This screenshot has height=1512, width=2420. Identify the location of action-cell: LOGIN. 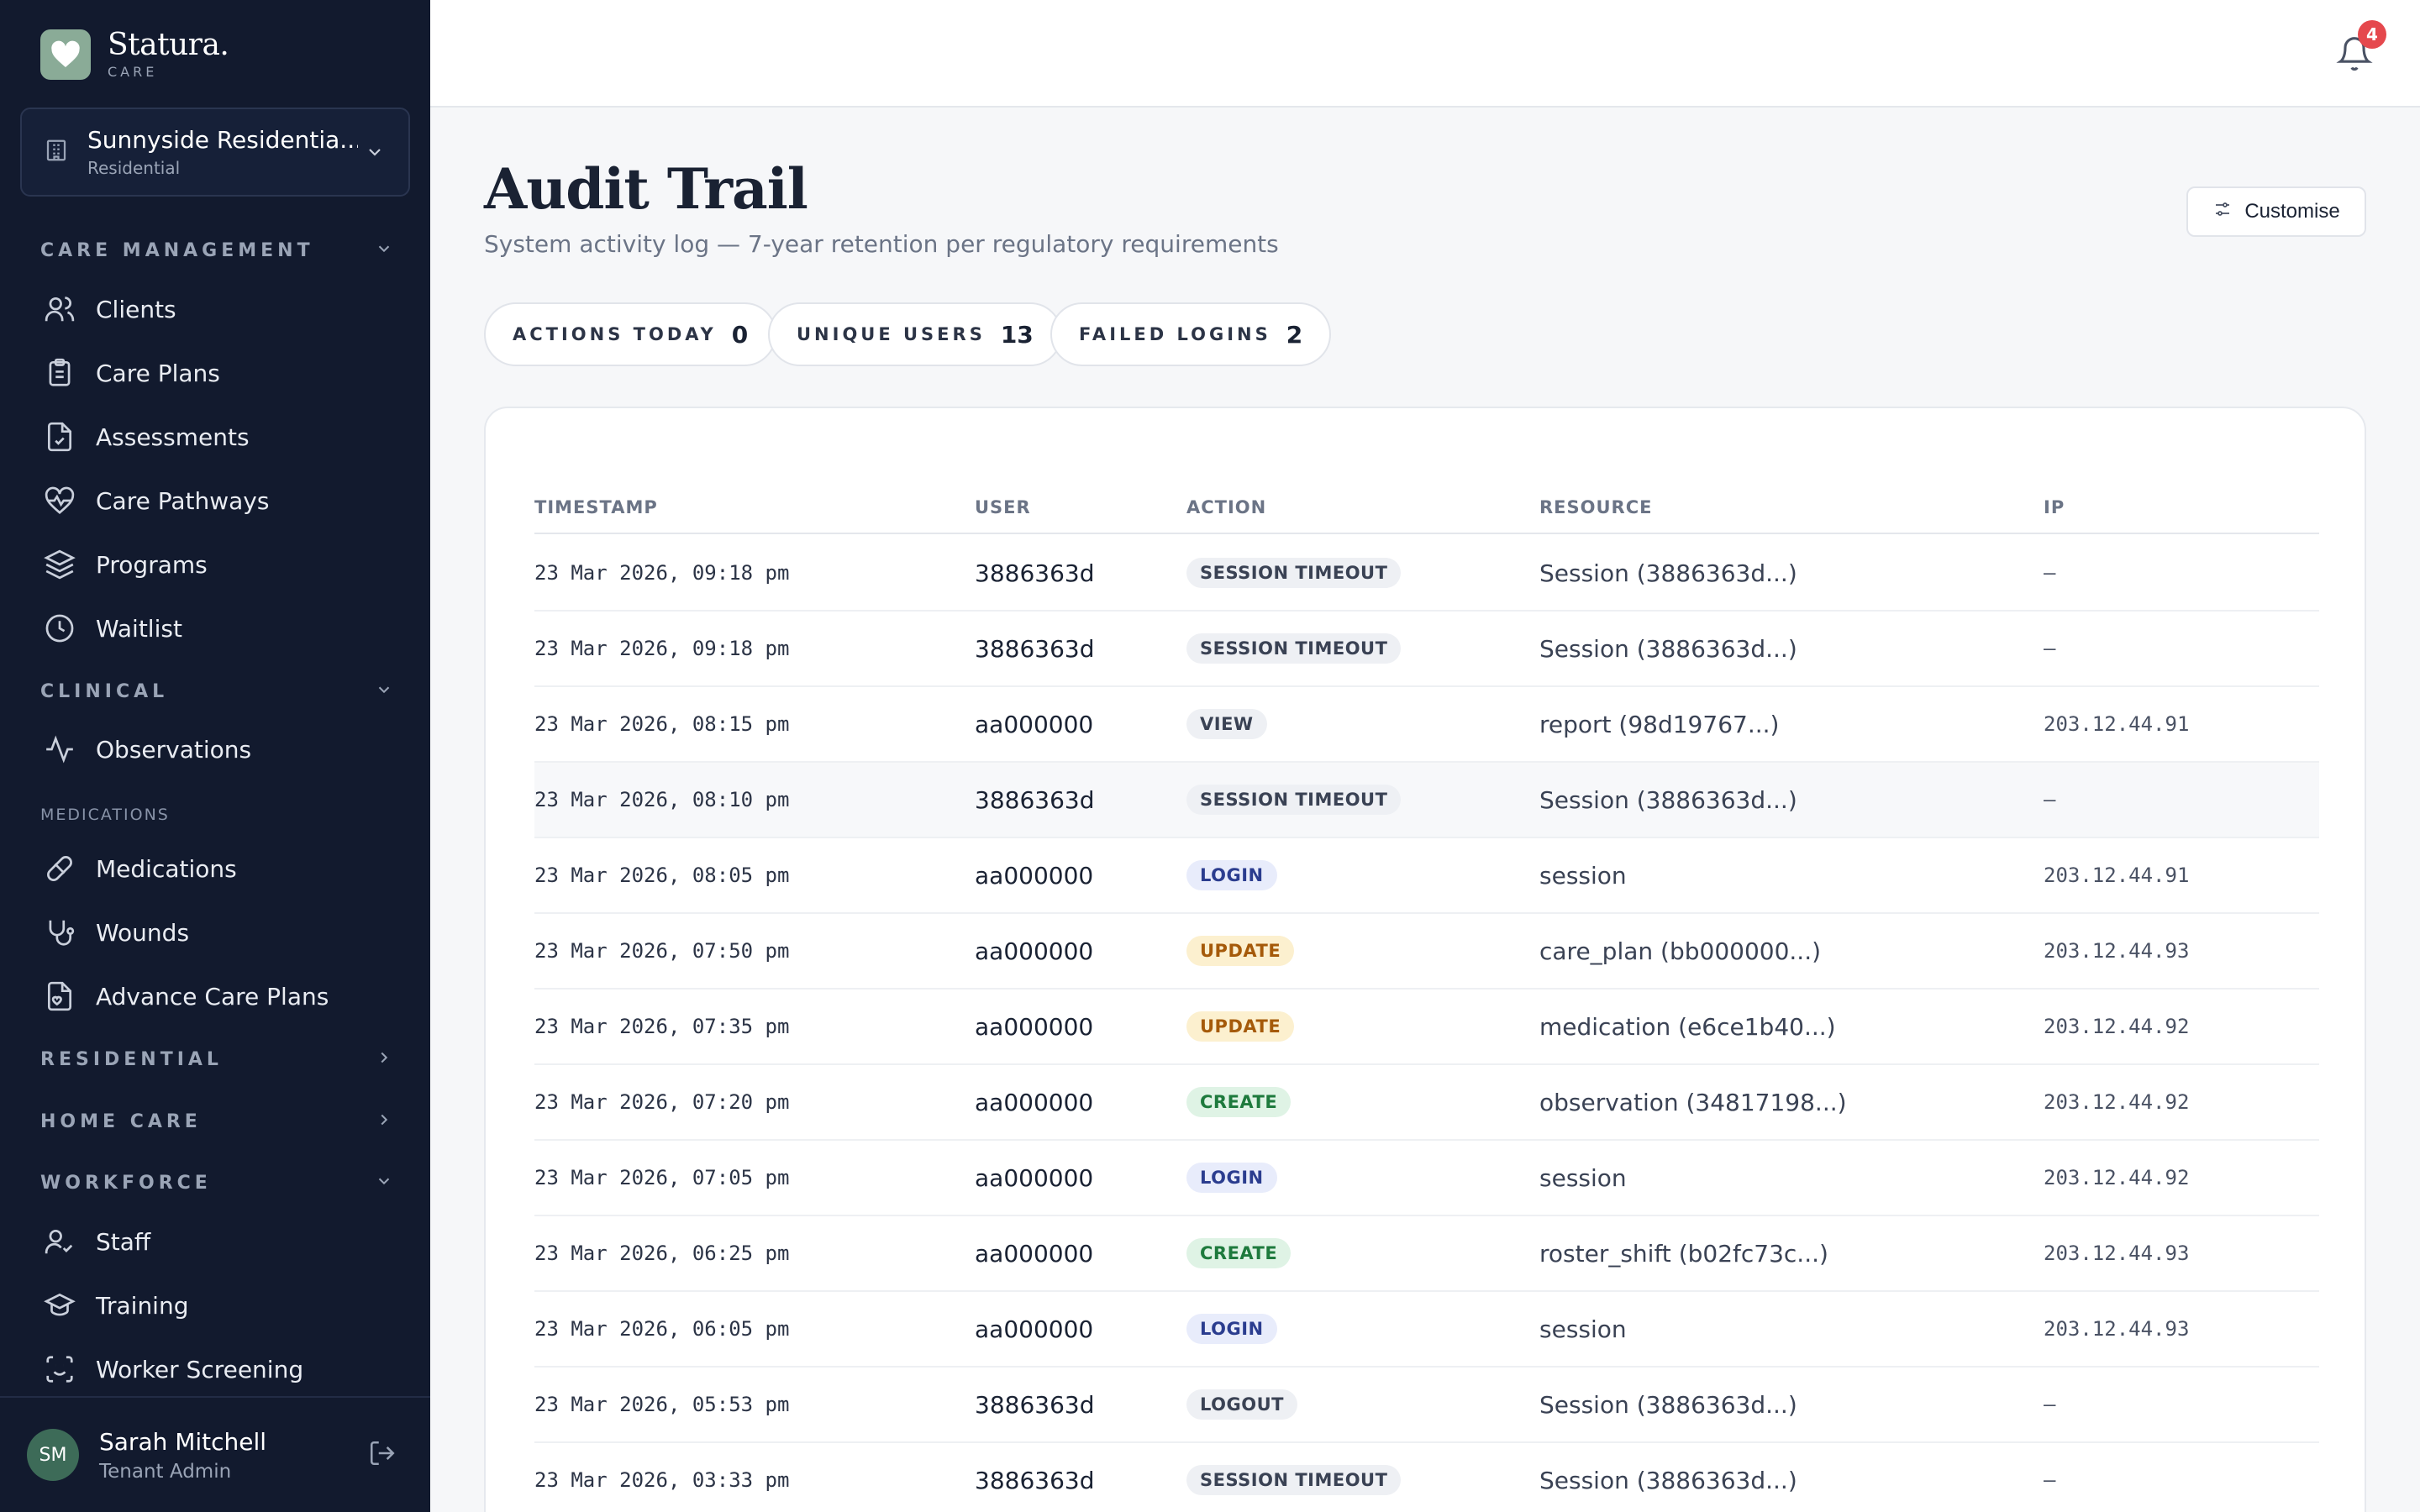
(1231, 1329).